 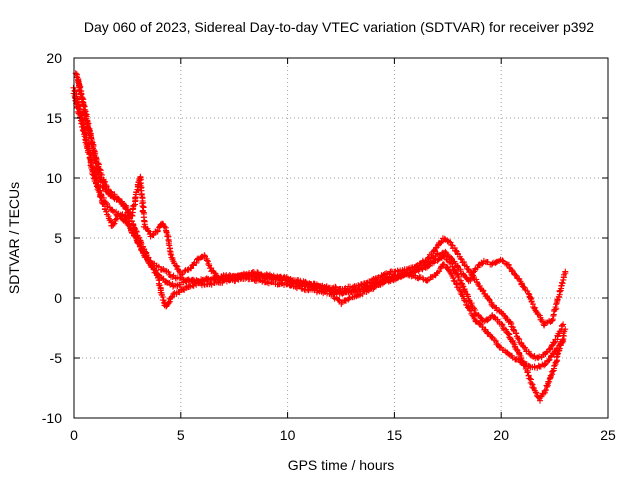 What do you see at coordinates (54, 58) in the screenshot?
I see `y-tick-label: 20` at bounding box center [54, 58].